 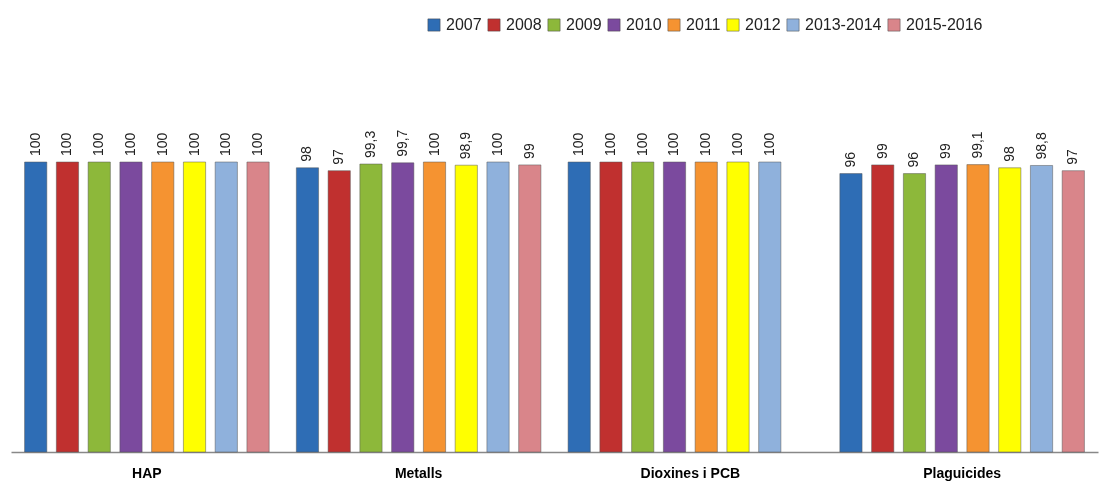 What do you see at coordinates (944, 24) in the screenshot?
I see `legend-label: 2015-2016` at bounding box center [944, 24].